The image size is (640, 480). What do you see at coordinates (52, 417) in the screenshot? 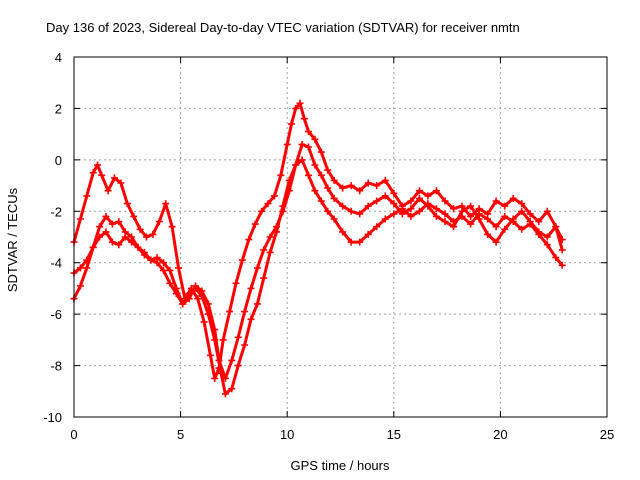
I see `y-tick-label: -10` at bounding box center [52, 417].